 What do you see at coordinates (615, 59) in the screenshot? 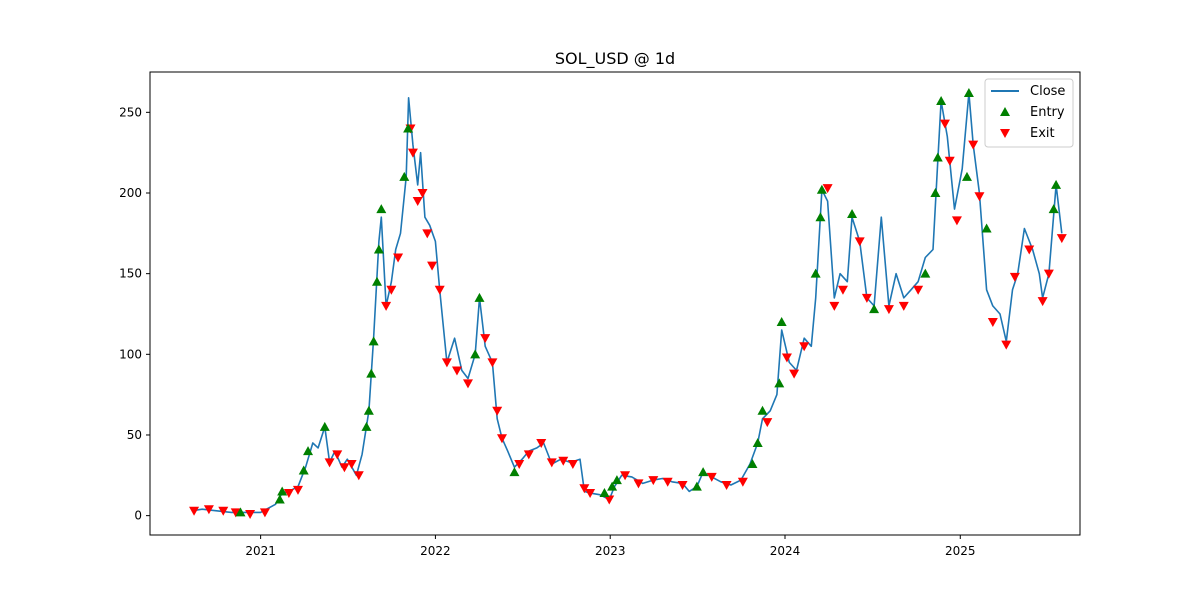
I see `chart-title: SOL_USD @ 1d` at bounding box center [615, 59].